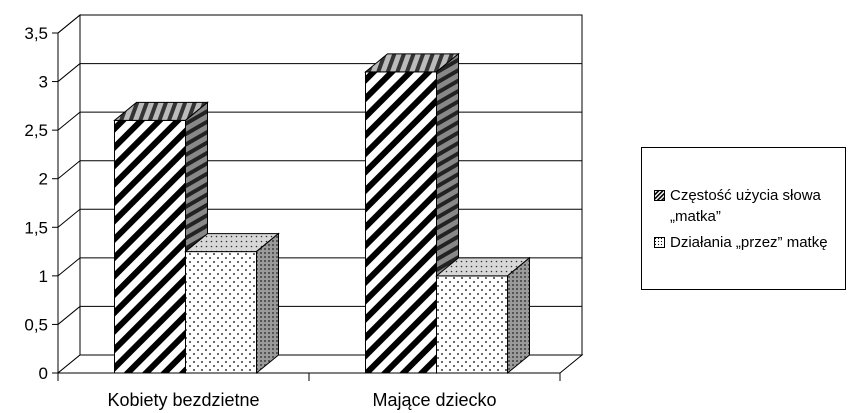 The image size is (861, 413). I want to click on y-tick-label: 0, so click(43, 373).